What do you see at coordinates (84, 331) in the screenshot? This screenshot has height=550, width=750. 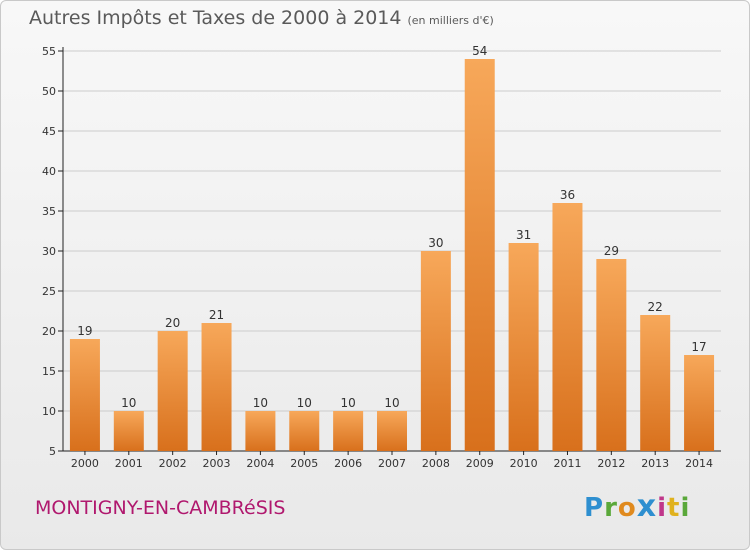 I see `data-label: 19` at bounding box center [84, 331].